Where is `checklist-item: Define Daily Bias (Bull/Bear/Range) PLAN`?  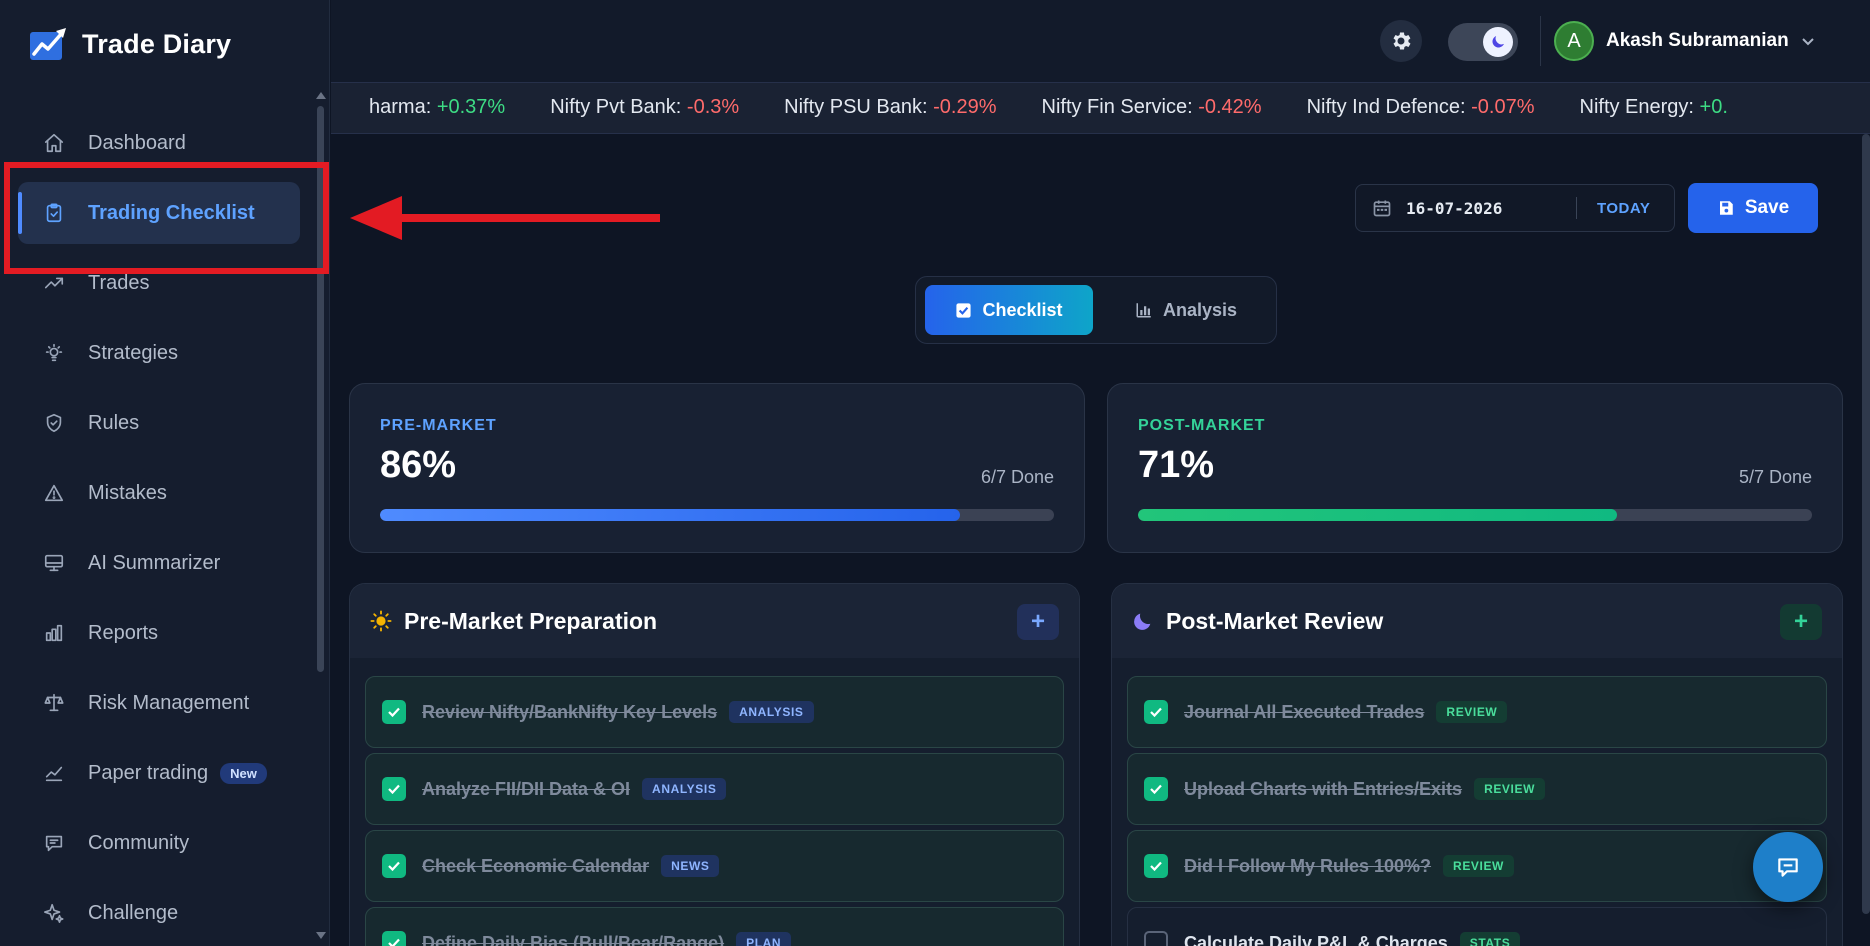 checklist-item: Define Daily Bias (Bull/Bear/Range) PLAN is located at coordinates (714, 926).